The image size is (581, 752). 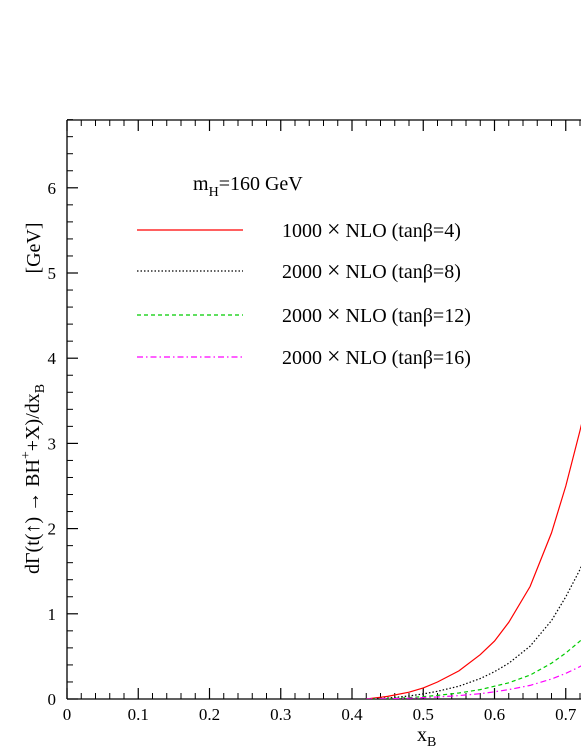 I want to click on x-axis-label: xB, so click(x=426, y=737).